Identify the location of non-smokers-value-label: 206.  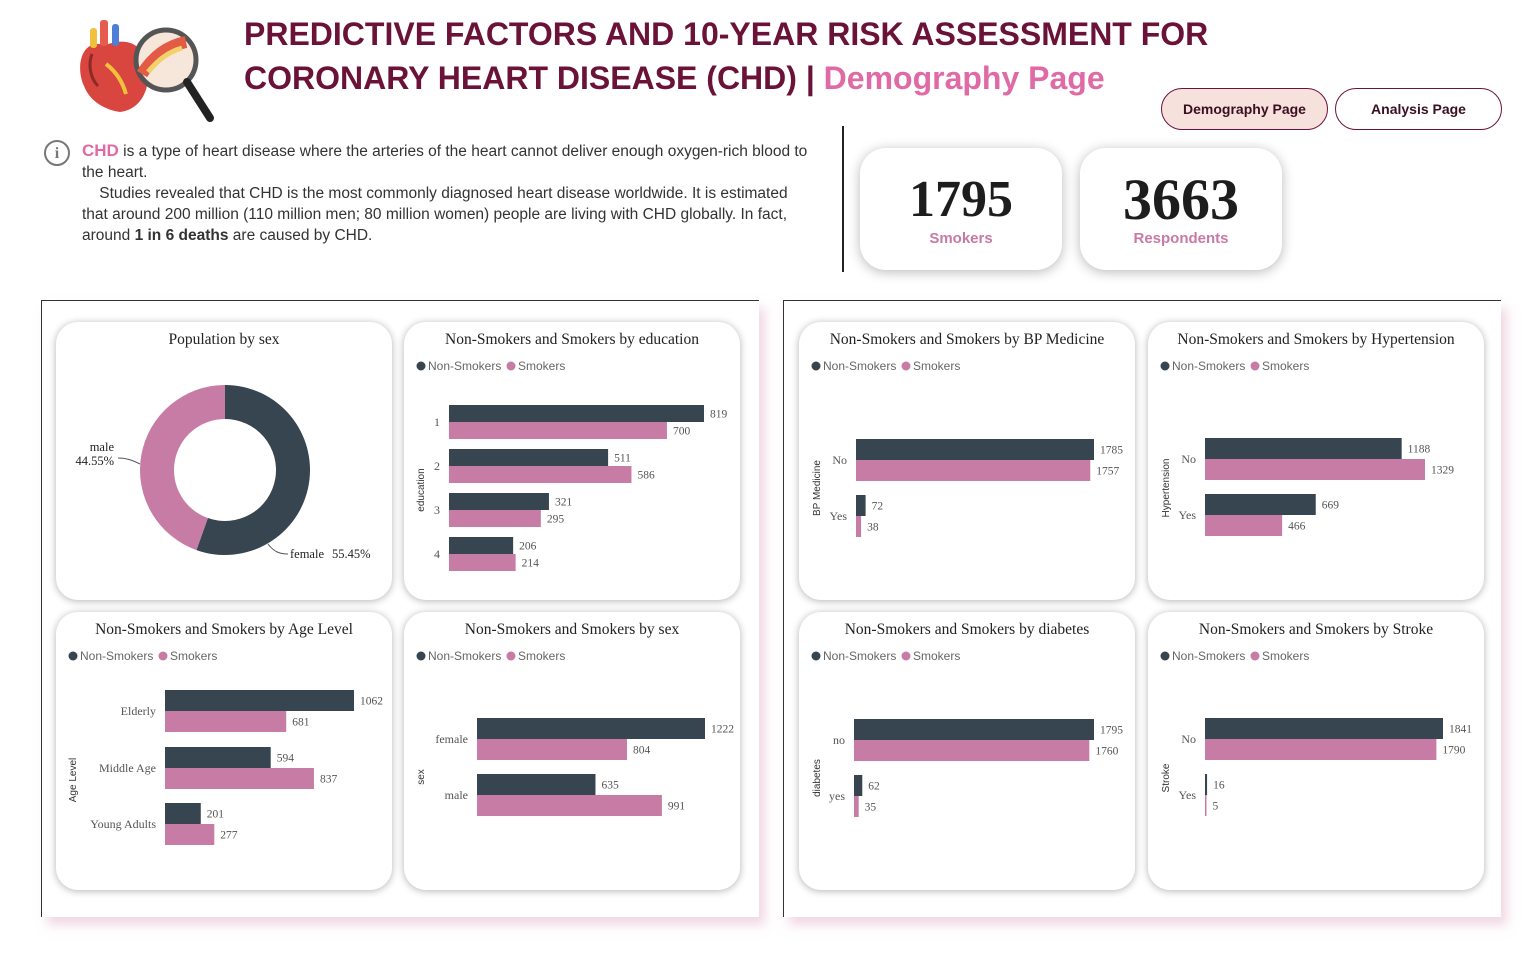
(528, 547).